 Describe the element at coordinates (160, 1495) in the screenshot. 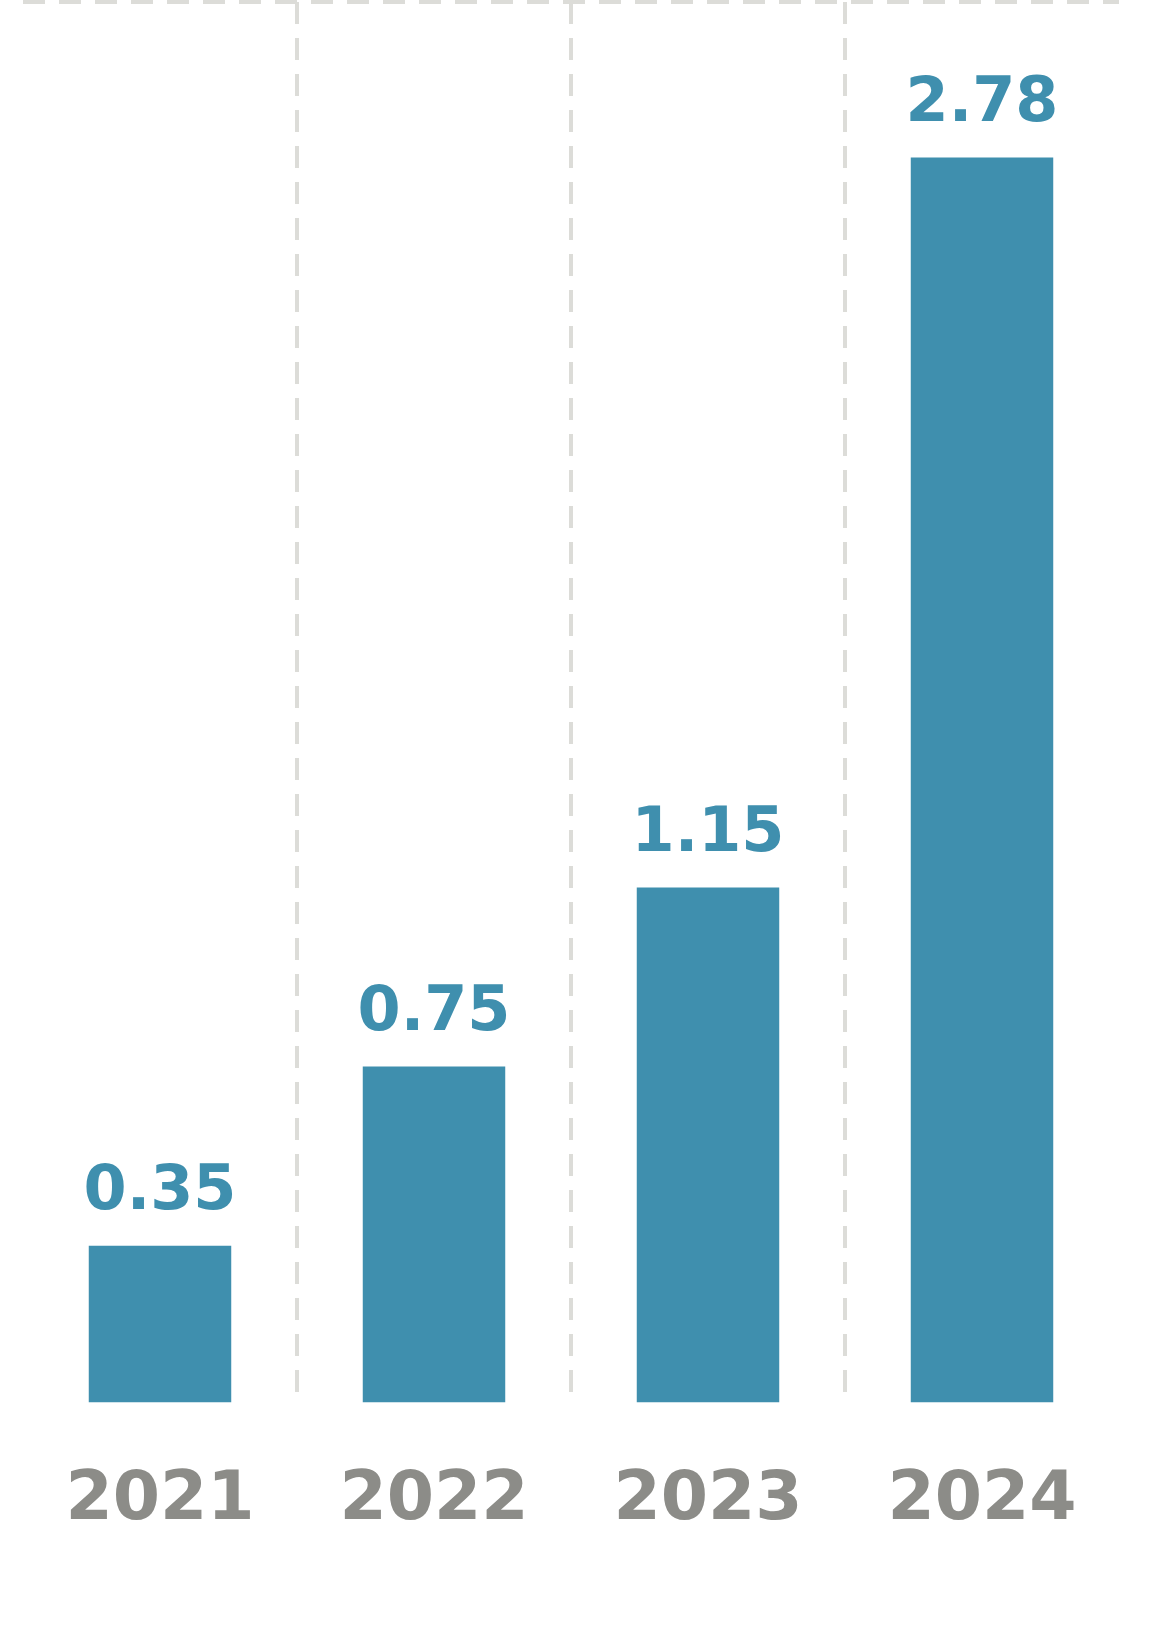

I see `x-tick-label: 2021` at that location.